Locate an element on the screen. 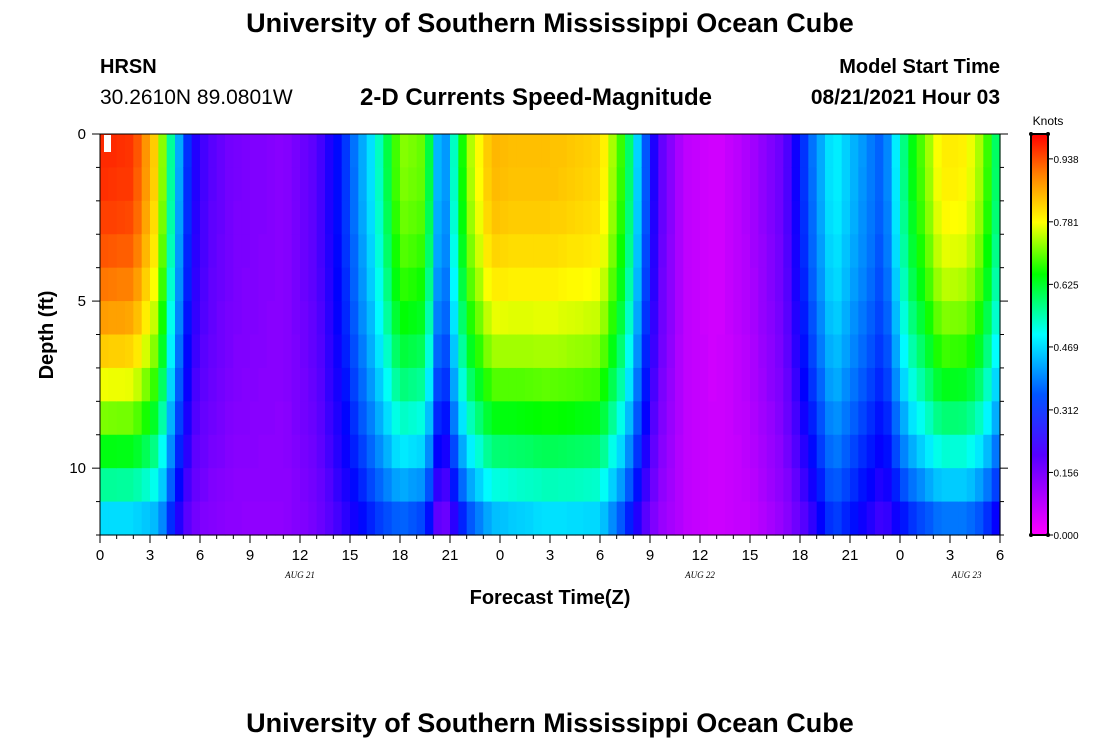 The height and width of the screenshot is (750, 1100). y-tick-label: 5 is located at coordinates (82, 301).